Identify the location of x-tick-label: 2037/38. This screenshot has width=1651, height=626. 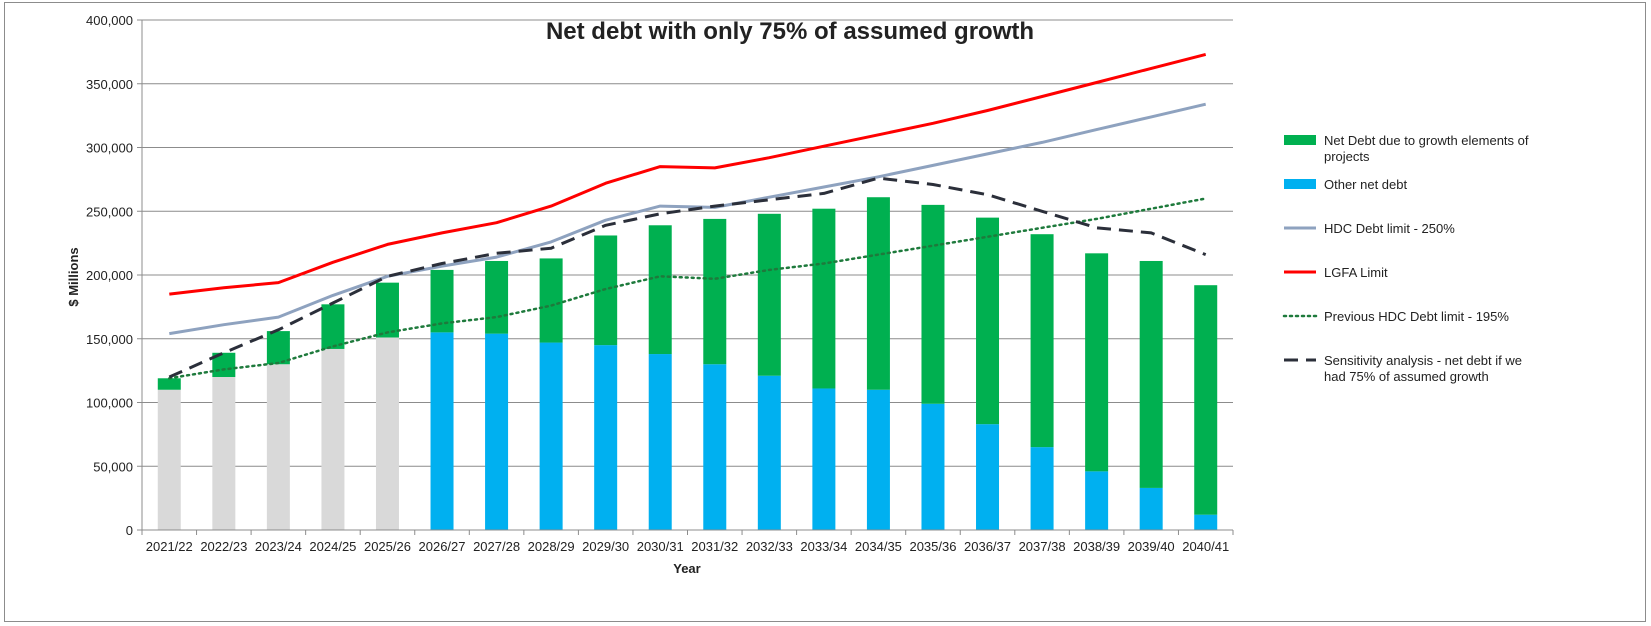
(1042, 546).